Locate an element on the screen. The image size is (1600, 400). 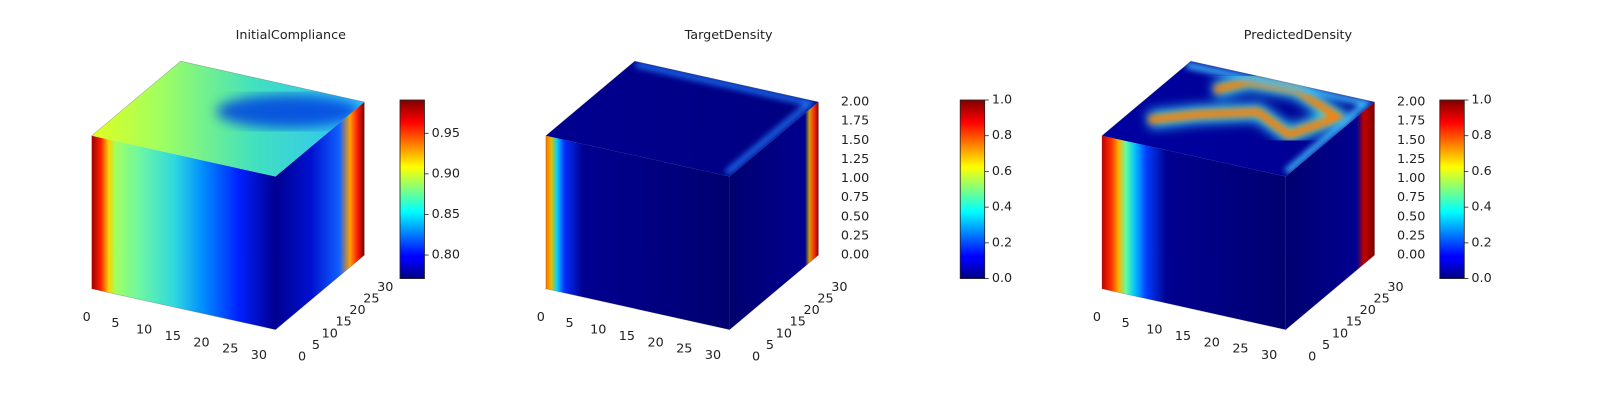
colorbar-tick-label: 0.90 is located at coordinates (446, 173).